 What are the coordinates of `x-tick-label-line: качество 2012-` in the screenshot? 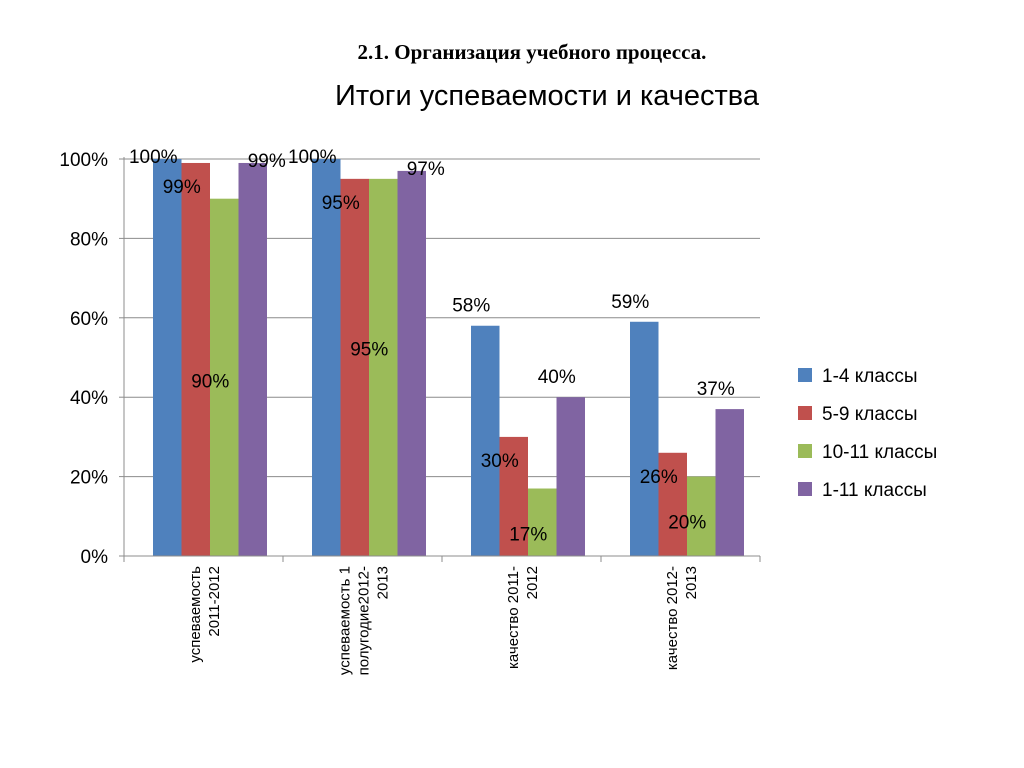 It's located at (672, 618).